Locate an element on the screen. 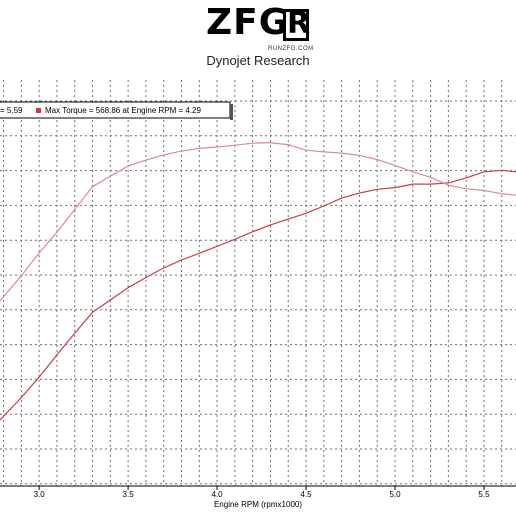 The width and height of the screenshot is (516, 516). chart-subtitle: Dynojet Research is located at coordinates (258, 60).